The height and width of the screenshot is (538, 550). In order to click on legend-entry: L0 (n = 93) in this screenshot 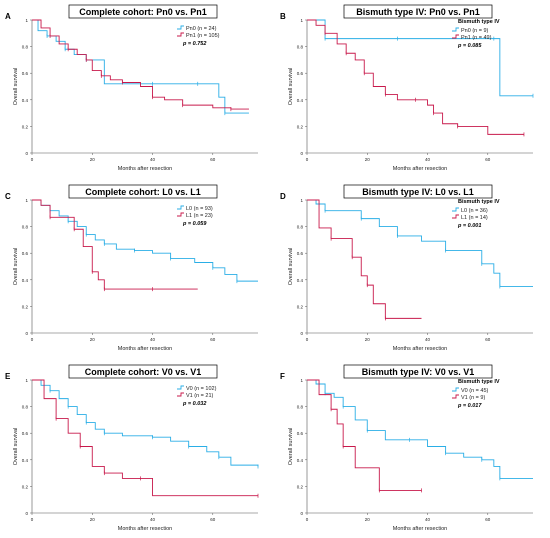, I will do `click(199, 209)`.